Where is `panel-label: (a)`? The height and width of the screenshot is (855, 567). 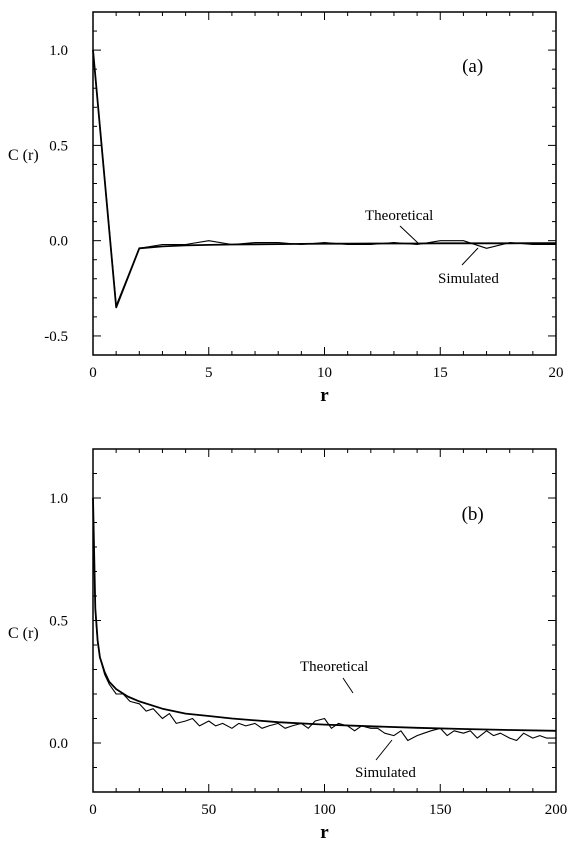
panel-label: (a) is located at coordinates (472, 66).